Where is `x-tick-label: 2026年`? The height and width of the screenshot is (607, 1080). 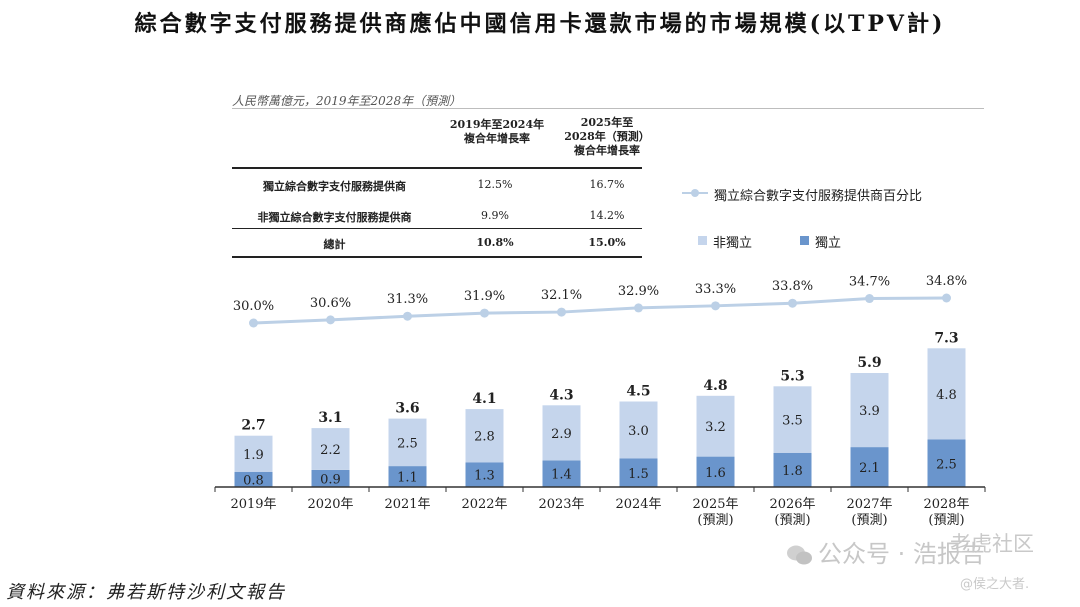 x-tick-label: 2026年 is located at coordinates (792, 504).